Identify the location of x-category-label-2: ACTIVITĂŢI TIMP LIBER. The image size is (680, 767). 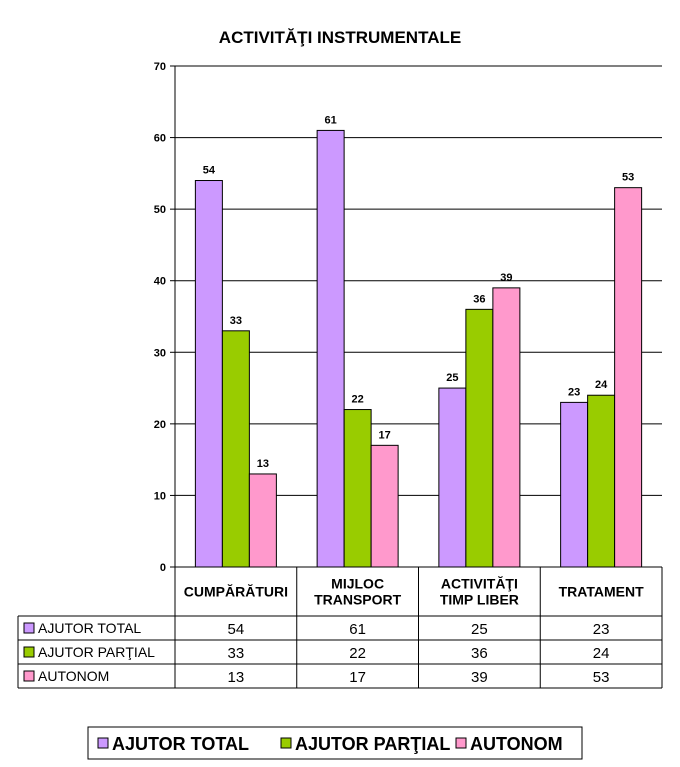
(479, 592).